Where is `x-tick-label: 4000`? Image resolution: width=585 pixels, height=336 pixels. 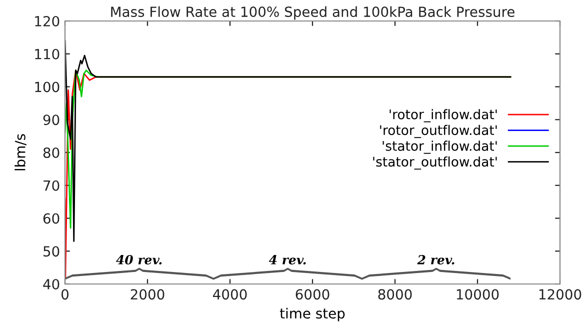 x-tick-label: 4000 is located at coordinates (230, 294).